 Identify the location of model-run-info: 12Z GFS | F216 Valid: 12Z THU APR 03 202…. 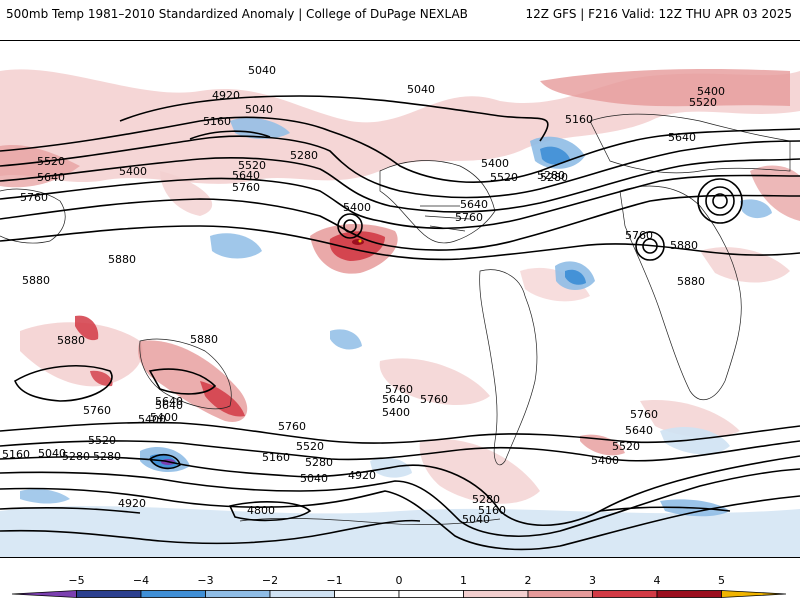
(658, 14).